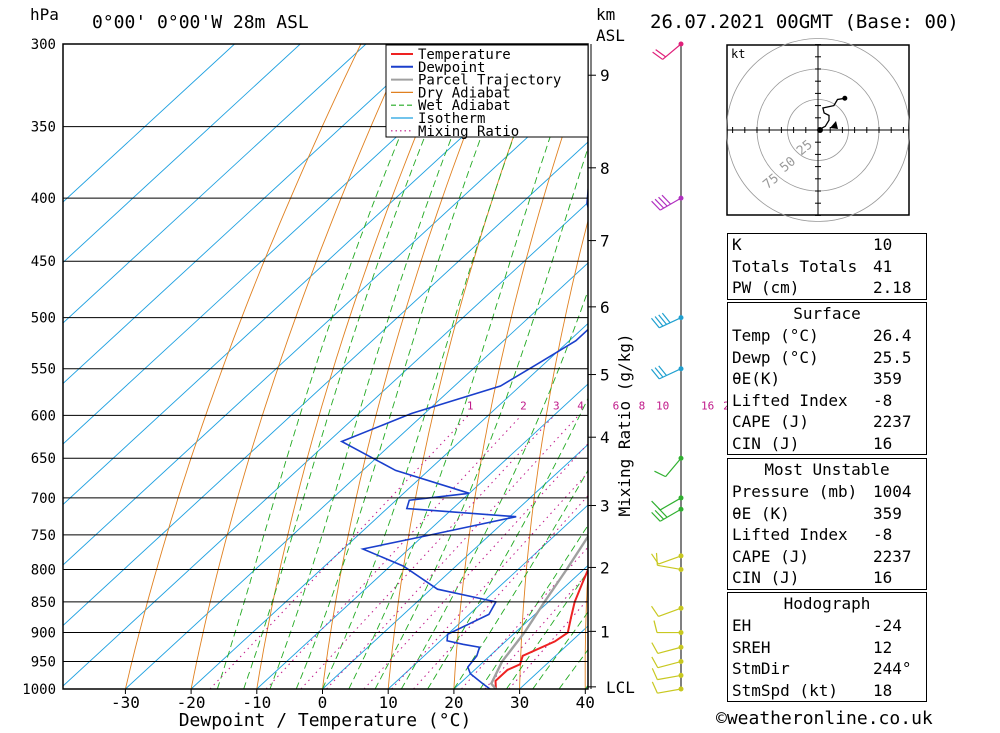 This screenshot has height=733, width=1000. What do you see at coordinates (451, 68) in the screenshot?
I see `legend-label: Dewpoint` at bounding box center [451, 68].